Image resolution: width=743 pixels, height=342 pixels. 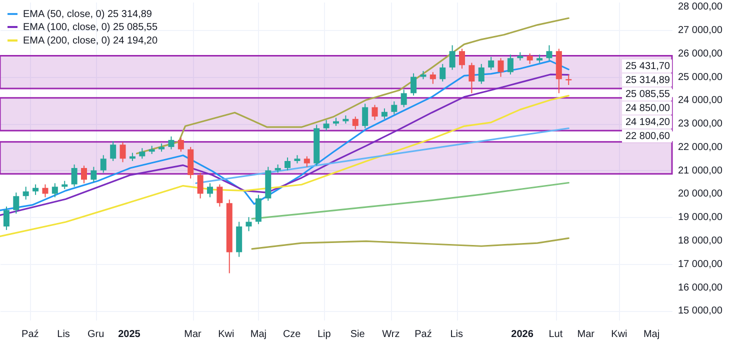 I want to click on y-tick-label: 27 000,00, so click(x=700, y=30).